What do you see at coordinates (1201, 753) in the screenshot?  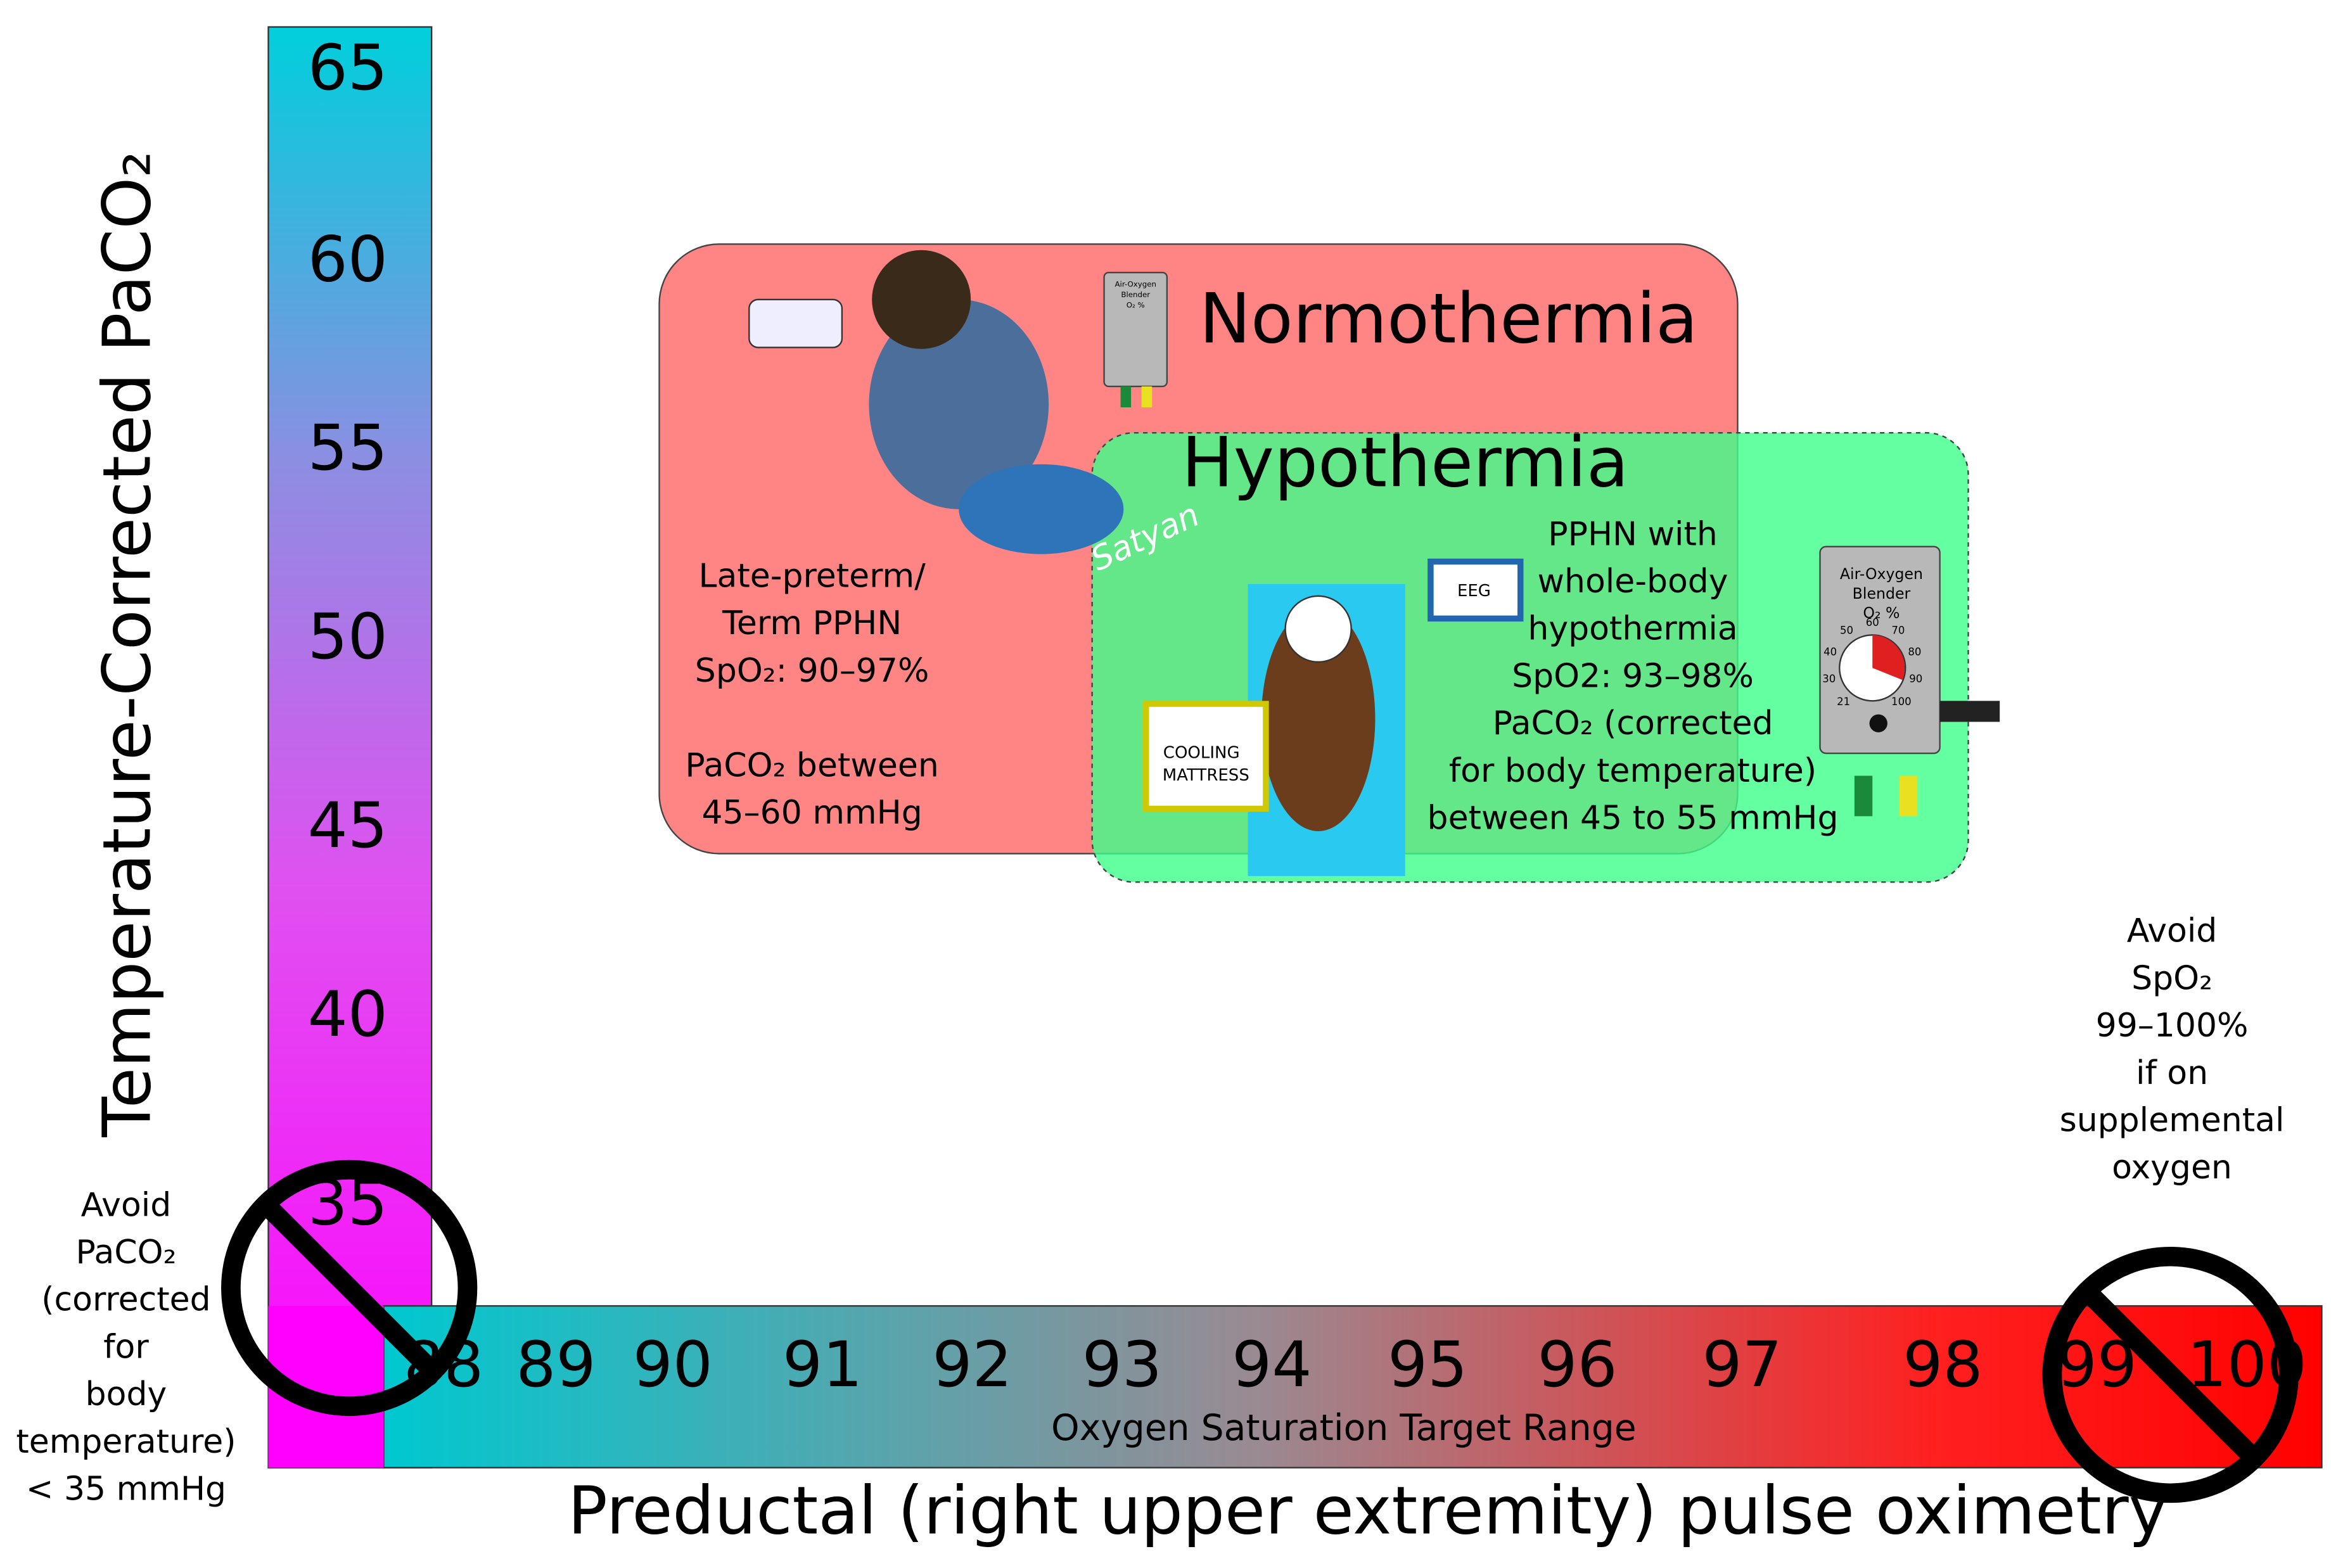 I see `mattress-label: COOLING` at bounding box center [1201, 753].